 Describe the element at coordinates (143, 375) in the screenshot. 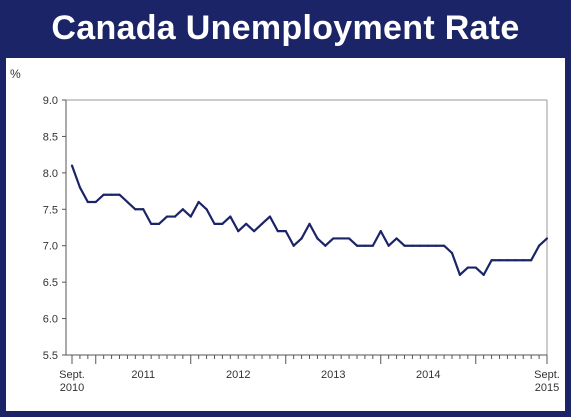

I see `x-tick-label: 2011` at that location.